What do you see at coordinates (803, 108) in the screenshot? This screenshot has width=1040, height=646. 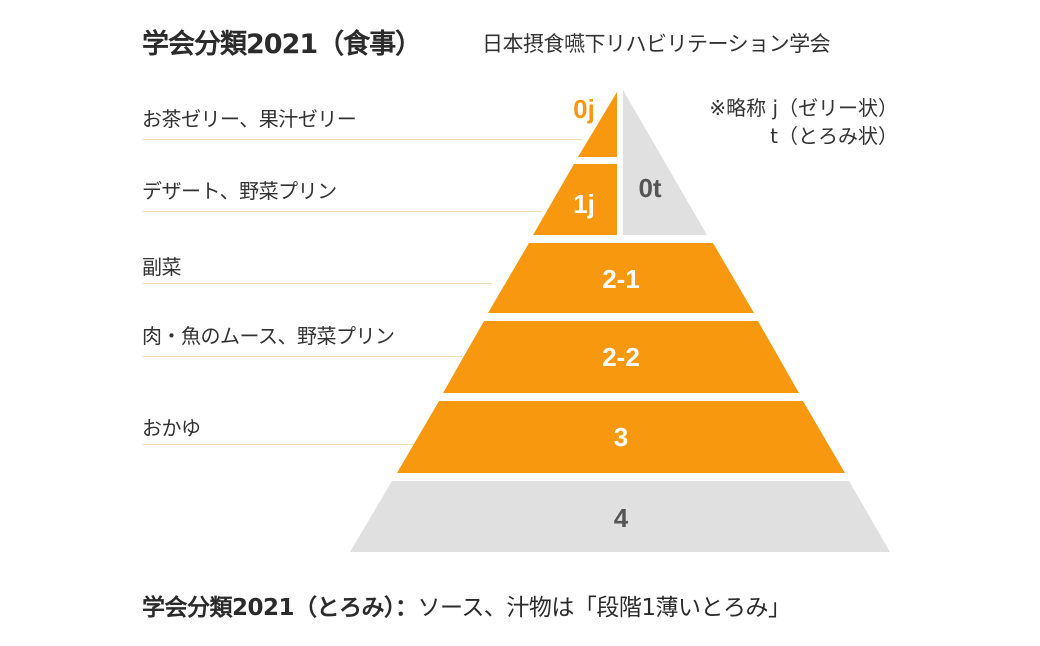 I see `note-line-jelly: ※略称 j（ゼリー状）` at bounding box center [803, 108].